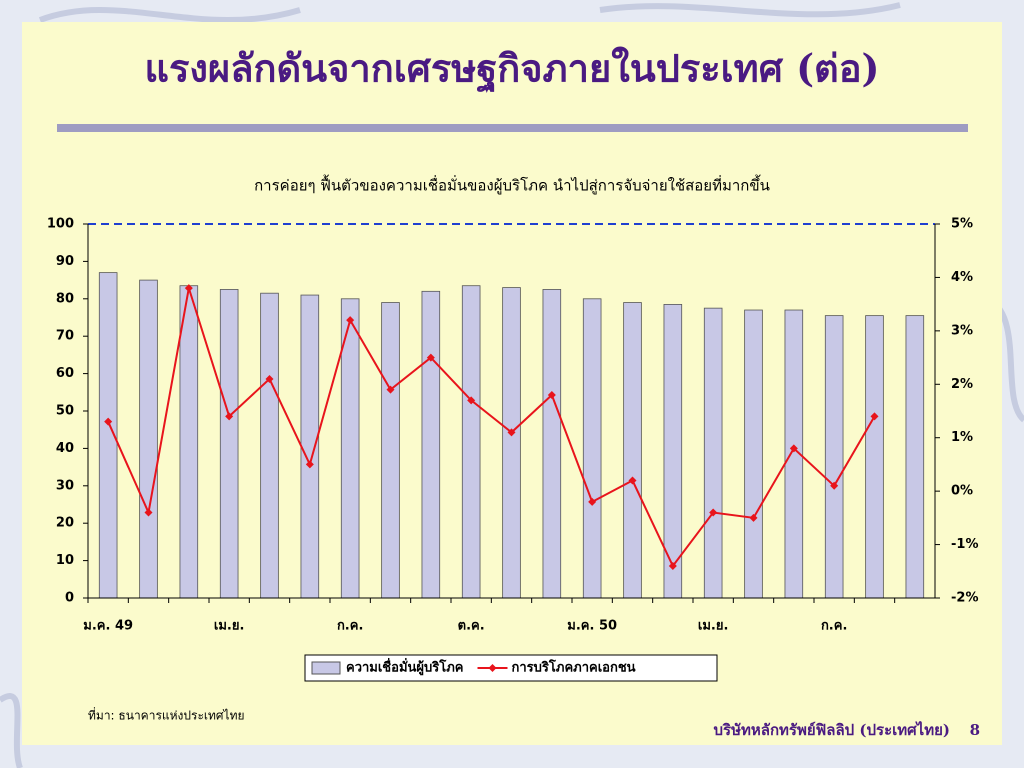  Describe the element at coordinates (511, 70) in the screenshot. I see `slide-title: แรงผลักดันจากเศรษฐกิจภายในประเทศ (ต่อ)` at that location.